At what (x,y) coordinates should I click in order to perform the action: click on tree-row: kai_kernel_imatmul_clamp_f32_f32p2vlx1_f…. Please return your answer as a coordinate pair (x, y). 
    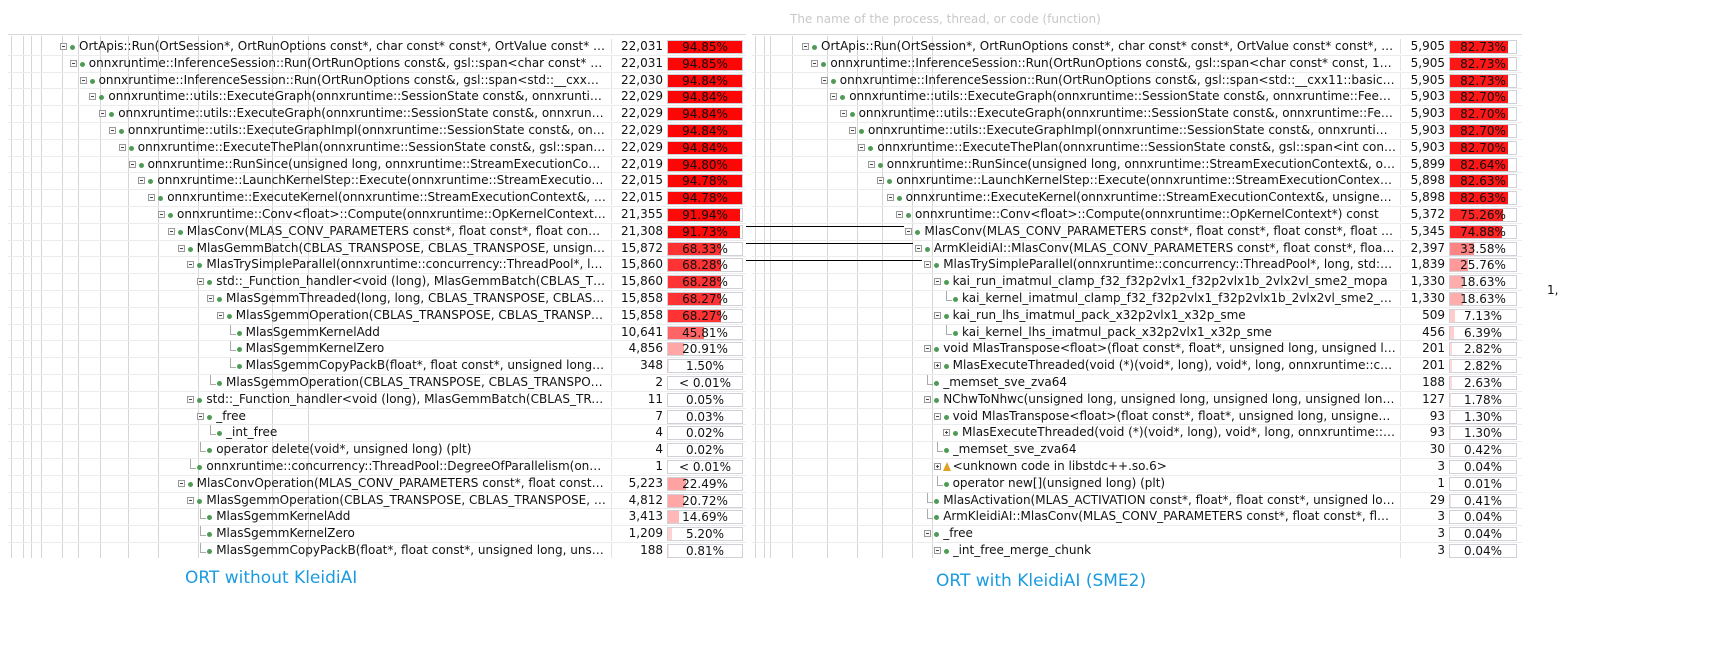
    Looking at the image, I should click on (1137, 299).